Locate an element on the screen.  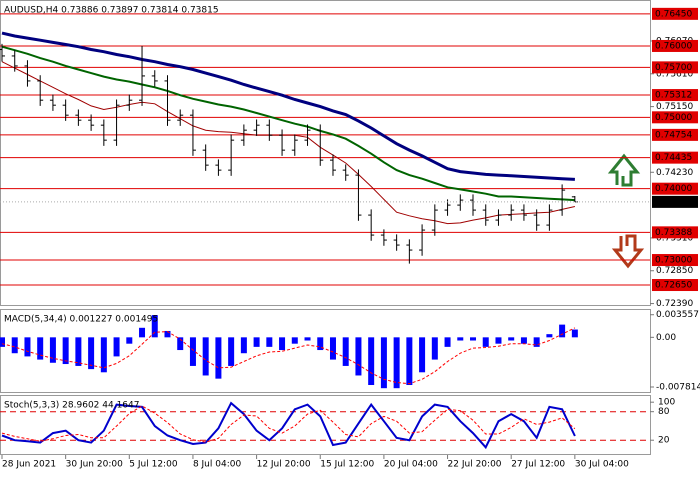
level-label: 0.75312 is located at coordinates (673, 96).